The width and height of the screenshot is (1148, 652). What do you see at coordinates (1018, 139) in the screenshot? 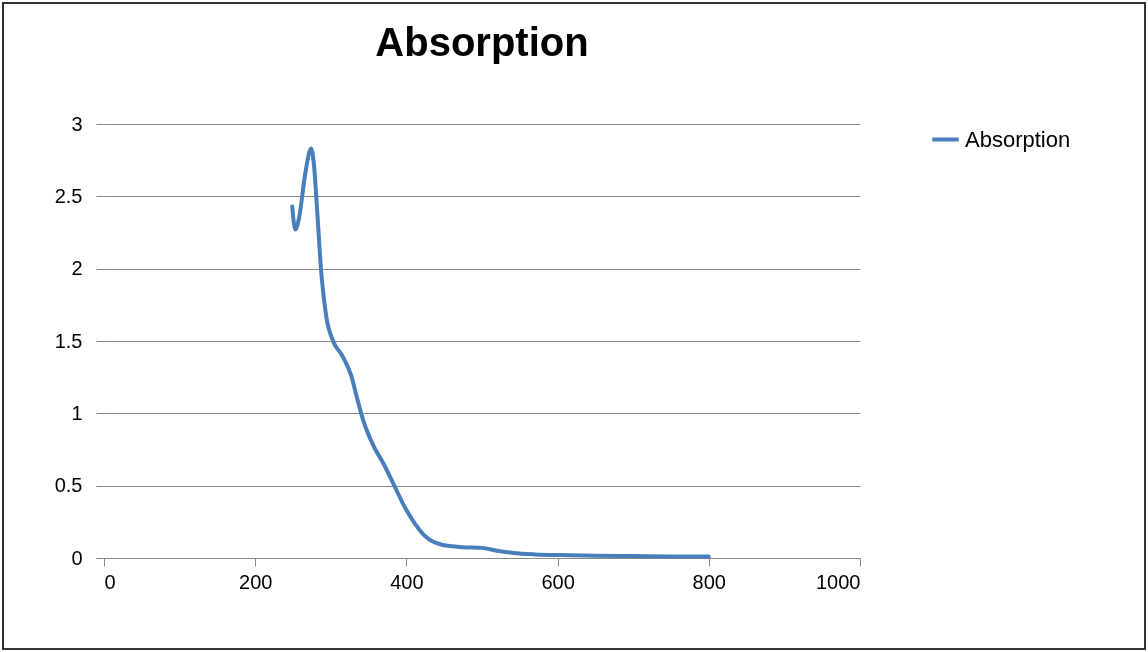
I see `legend-label: Absorption` at bounding box center [1018, 139].